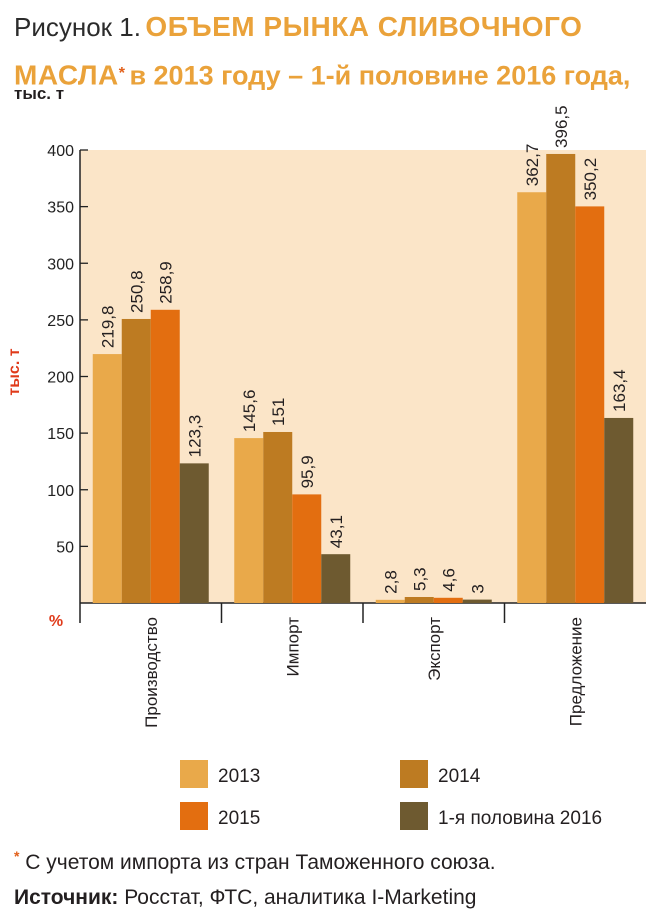  What do you see at coordinates (121, 73) in the screenshot?
I see `title-footnote-mark: *` at bounding box center [121, 73].